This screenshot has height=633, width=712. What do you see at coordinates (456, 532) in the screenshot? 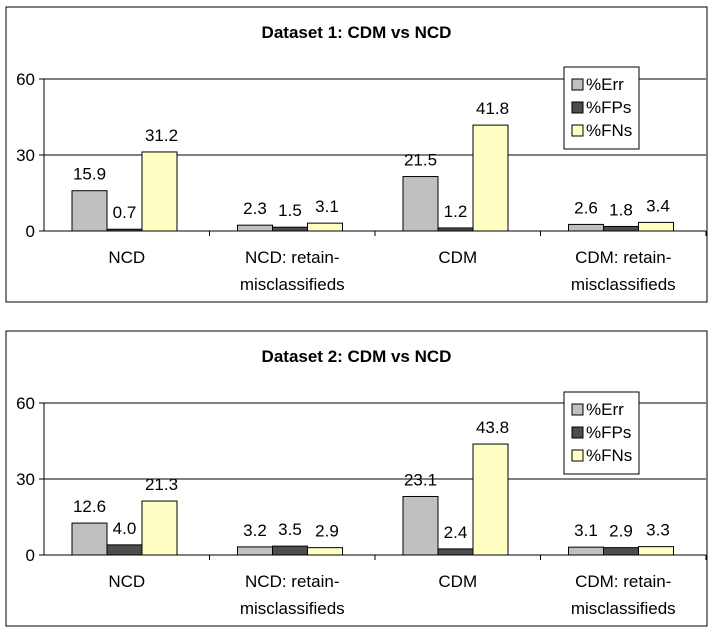
I see `data-label: 2.4` at bounding box center [456, 532].